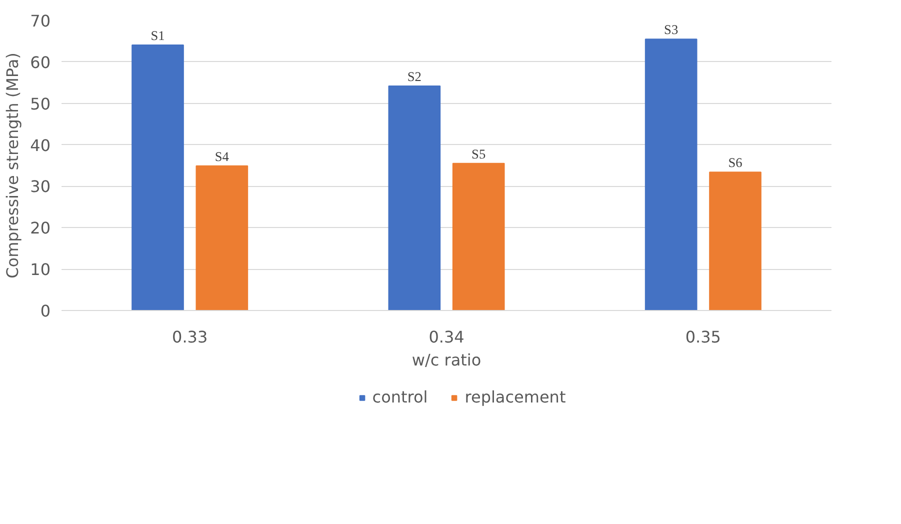 The image size is (901, 524). What do you see at coordinates (190, 337) in the screenshot?
I see `x-tick-label: 0.33` at bounding box center [190, 337].